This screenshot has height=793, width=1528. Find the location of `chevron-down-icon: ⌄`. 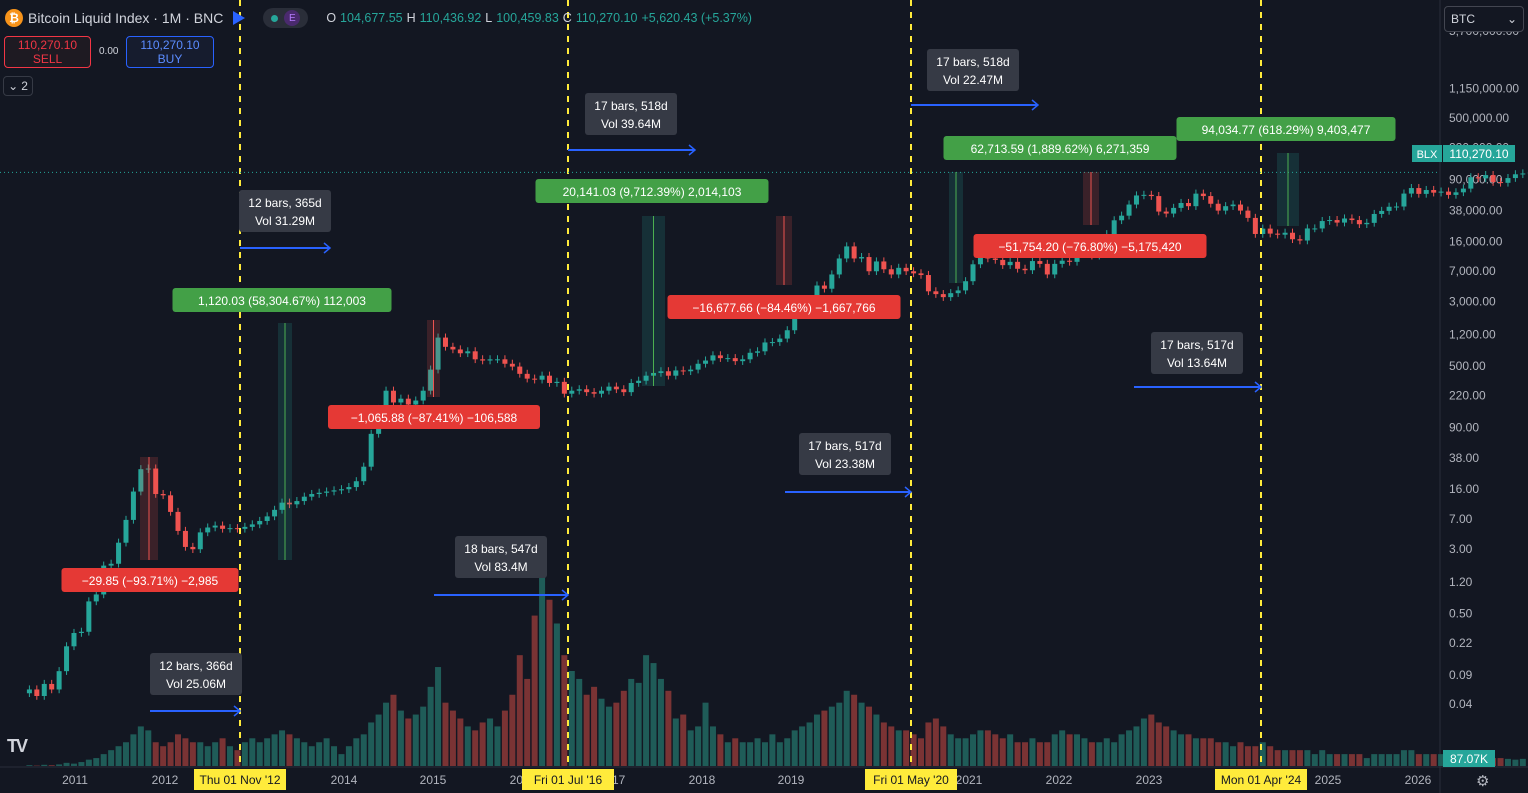

chevron-down-icon: ⌄ is located at coordinates (1511, 19).